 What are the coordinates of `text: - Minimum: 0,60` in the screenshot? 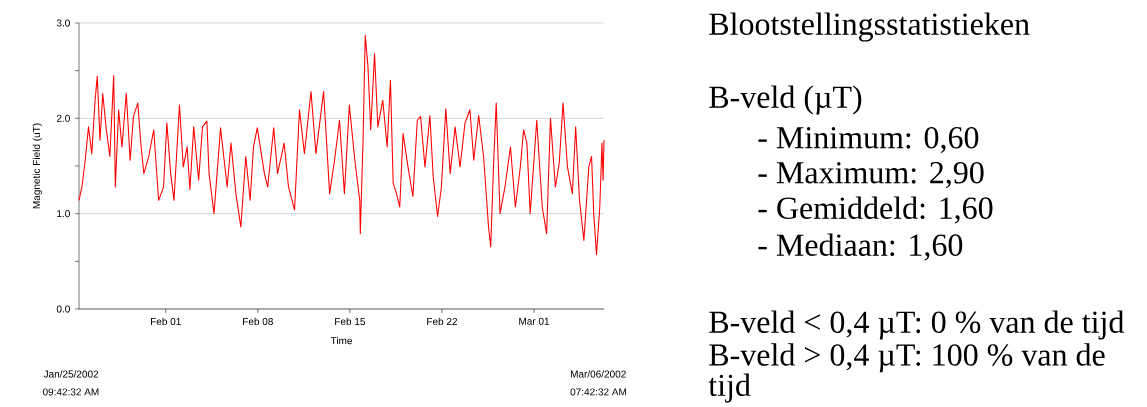 It's located at (868, 140).